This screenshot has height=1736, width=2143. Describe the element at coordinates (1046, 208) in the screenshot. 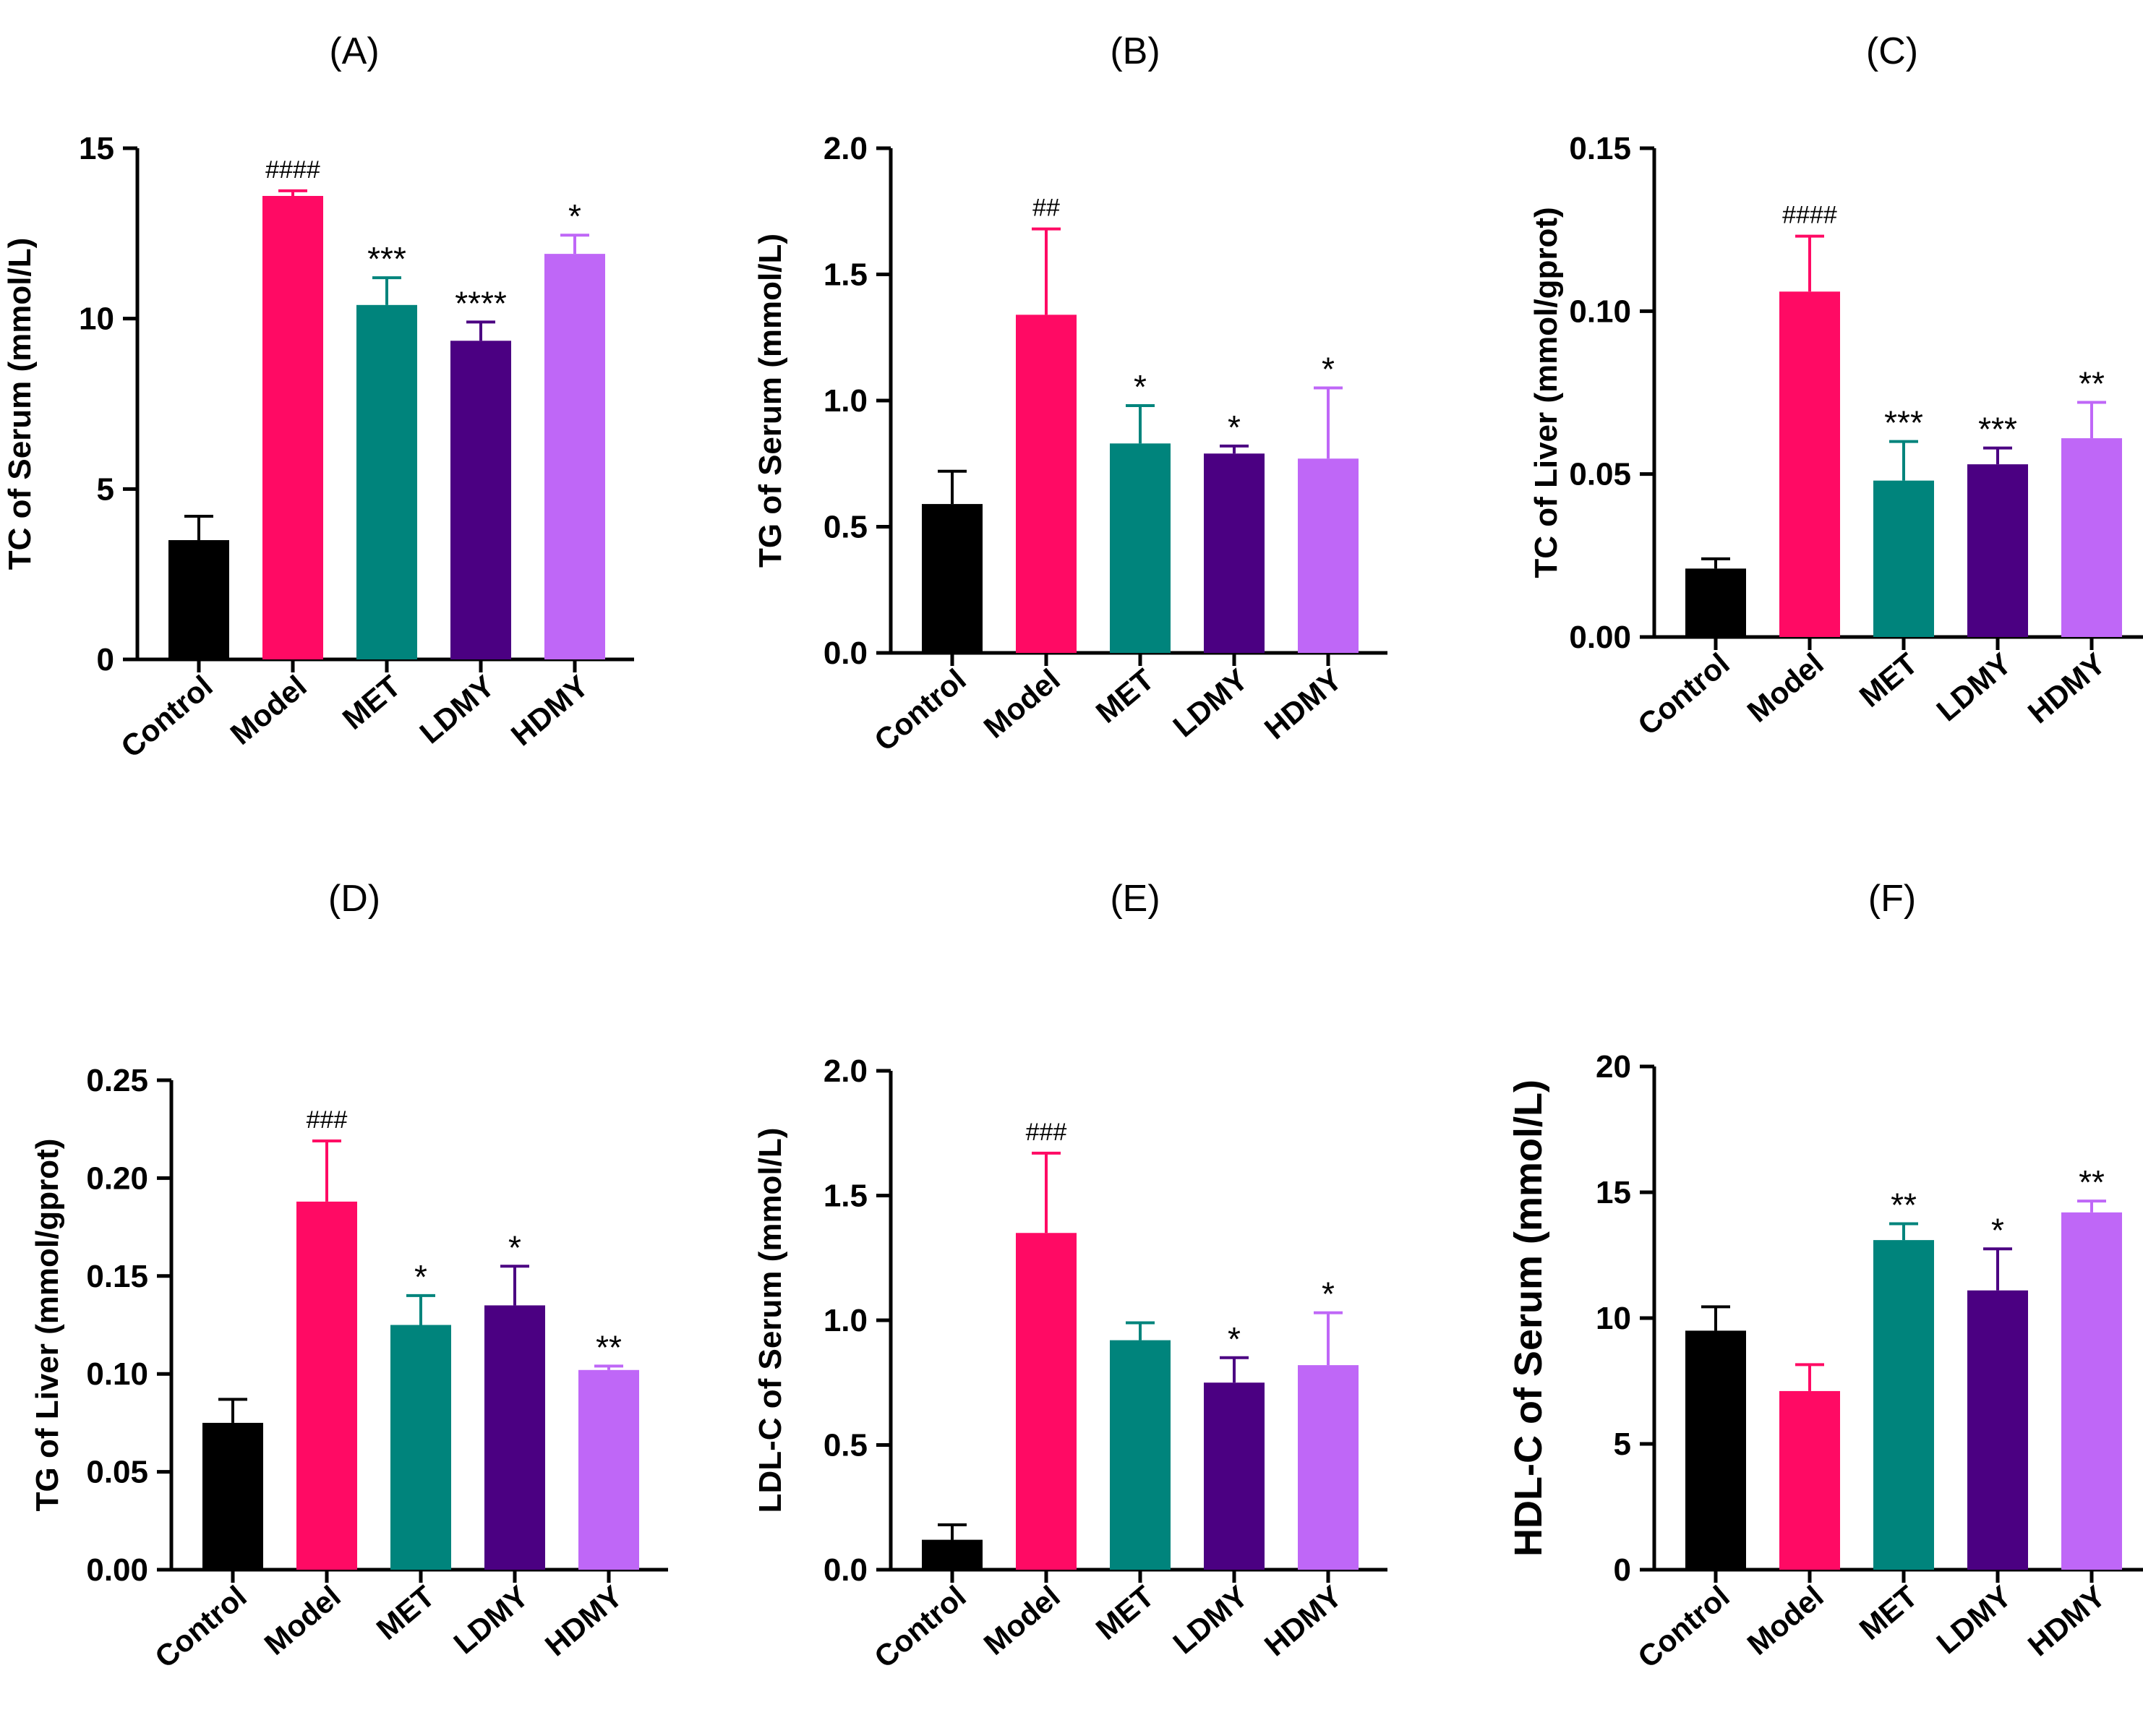

I see `significance-label: ##` at that location.